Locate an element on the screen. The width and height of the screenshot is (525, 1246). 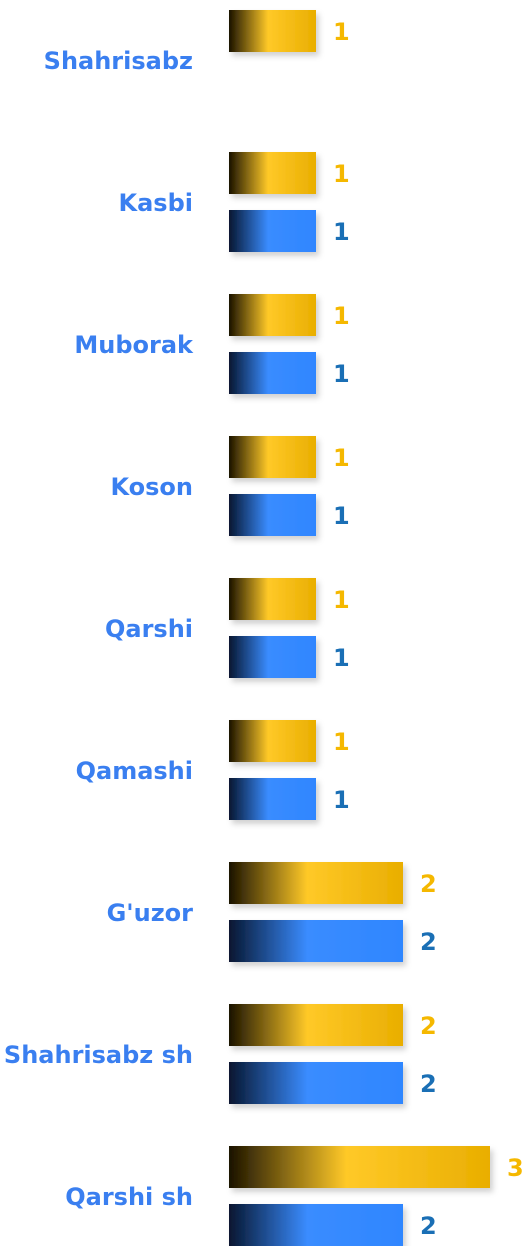
category-label: Koson is located at coordinates (151, 487).